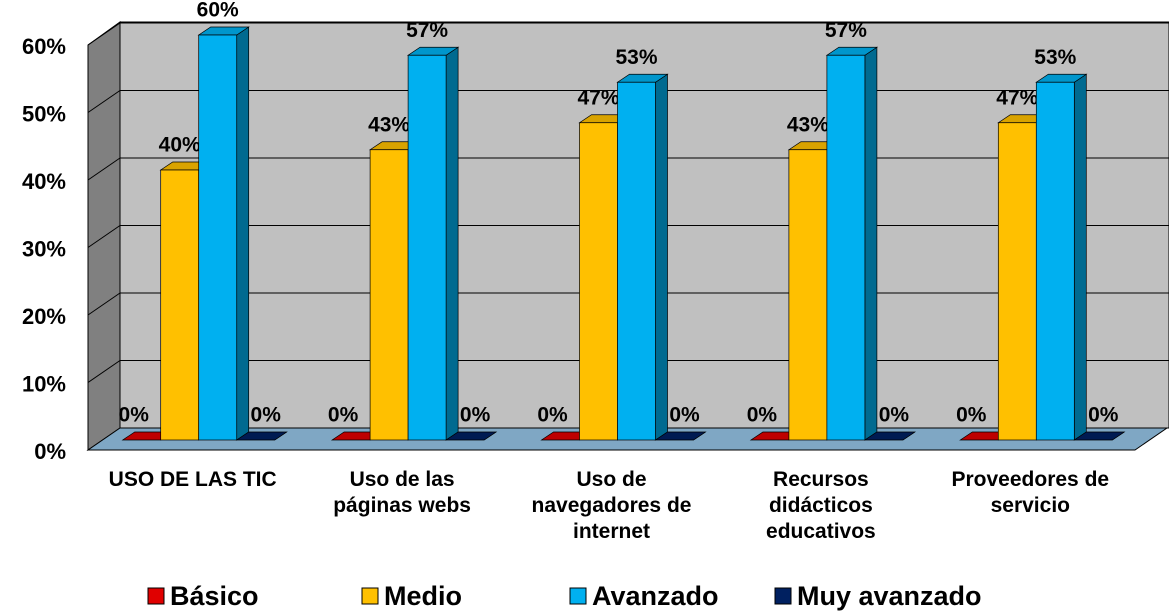 Image resolution: width=1169 pixels, height=613 pixels. What do you see at coordinates (44, 316) in the screenshot?
I see `y-tick-label: 20%` at bounding box center [44, 316].